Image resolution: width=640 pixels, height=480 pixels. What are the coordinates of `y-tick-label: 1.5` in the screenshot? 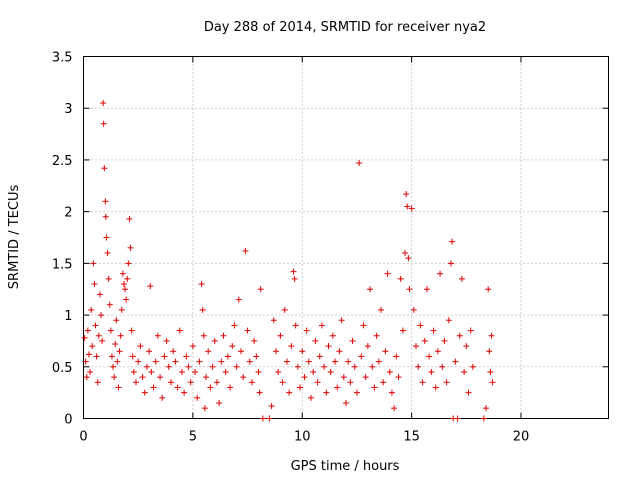 It's located at (62, 264).